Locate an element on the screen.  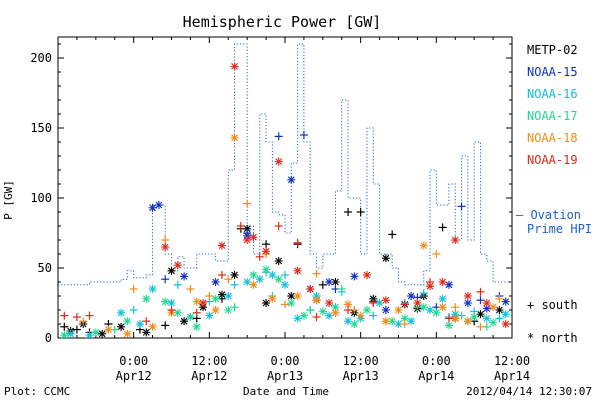
x-tick-date-label: Apr12 is located at coordinates (134, 376).